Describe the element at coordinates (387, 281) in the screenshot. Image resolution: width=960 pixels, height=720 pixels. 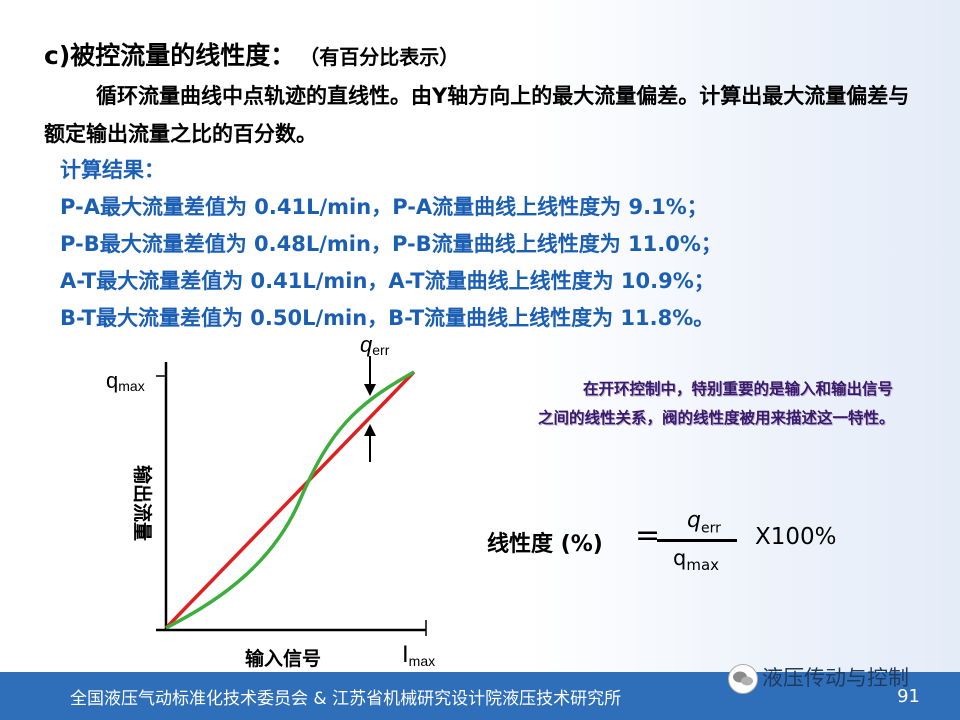
I see `result-line-at: A-T最大流量差值为 0.41L/min，A-T流量曲线上线性度为 10.9%；` at that location.